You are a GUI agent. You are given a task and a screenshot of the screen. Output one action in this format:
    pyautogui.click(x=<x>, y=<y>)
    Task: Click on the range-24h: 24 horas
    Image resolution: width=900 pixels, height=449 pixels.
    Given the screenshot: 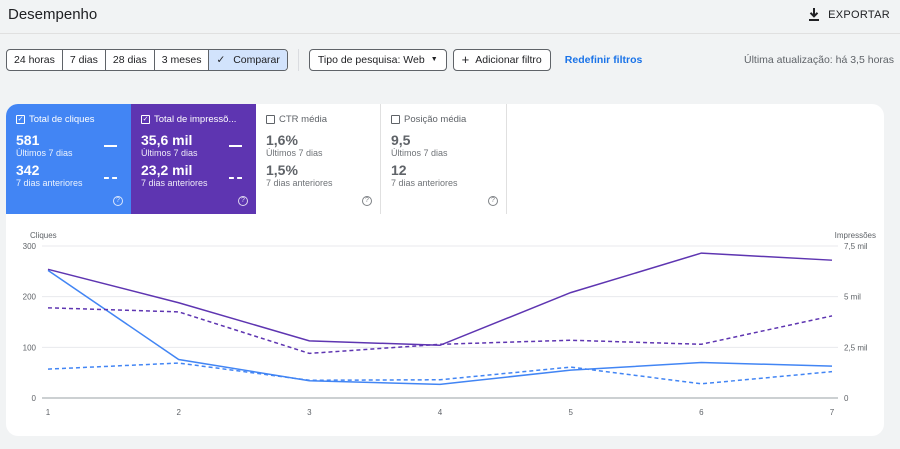 What is the action you would take?
    pyautogui.click(x=35, y=60)
    